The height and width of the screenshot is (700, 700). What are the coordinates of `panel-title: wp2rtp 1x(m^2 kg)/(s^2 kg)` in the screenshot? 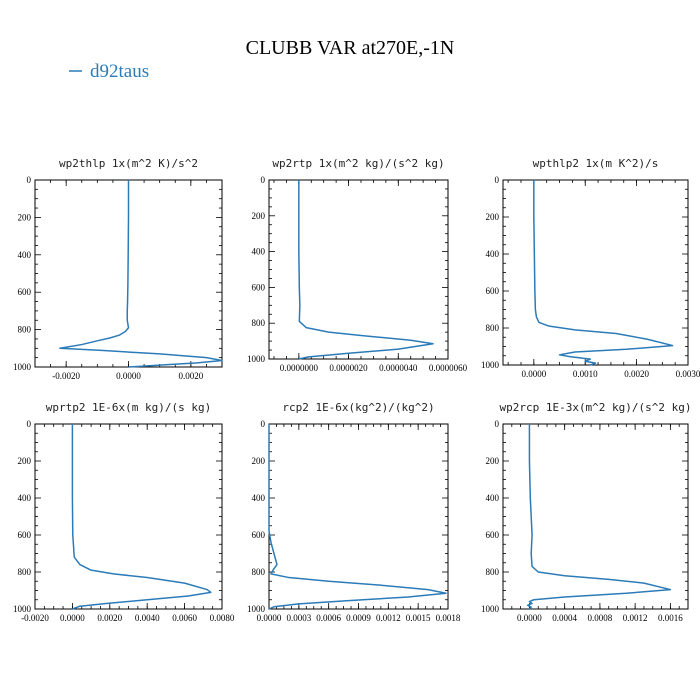 It's located at (358, 163).